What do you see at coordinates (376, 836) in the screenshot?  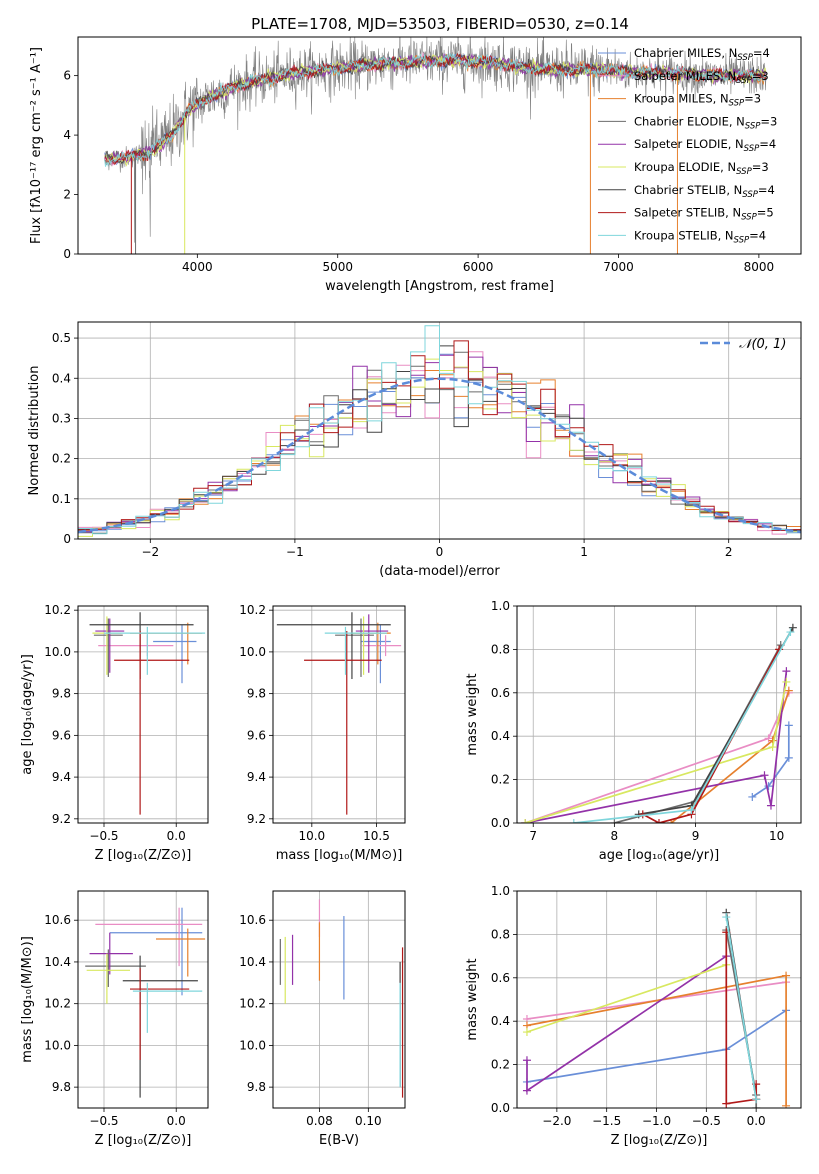 I see `x-tick-label: 10.5` at bounding box center [376, 836].